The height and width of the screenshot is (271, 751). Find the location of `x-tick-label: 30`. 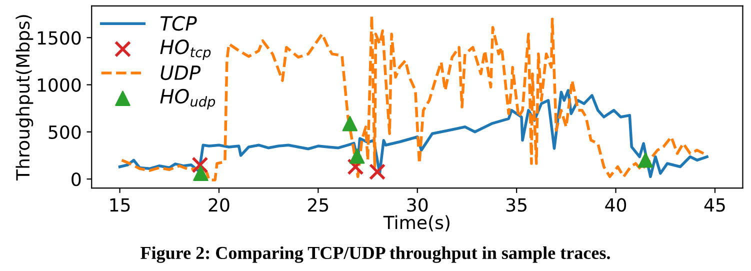

x-tick-label: 30 is located at coordinates (417, 205).